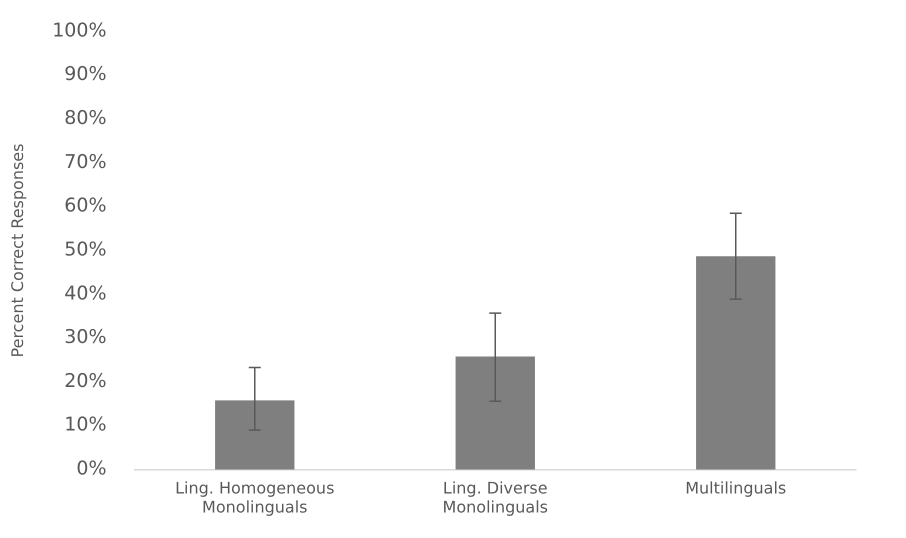 The width and height of the screenshot is (906, 538). I want to click on x-tick-label: Ling. Diverse Monolinguals, so click(495, 497).